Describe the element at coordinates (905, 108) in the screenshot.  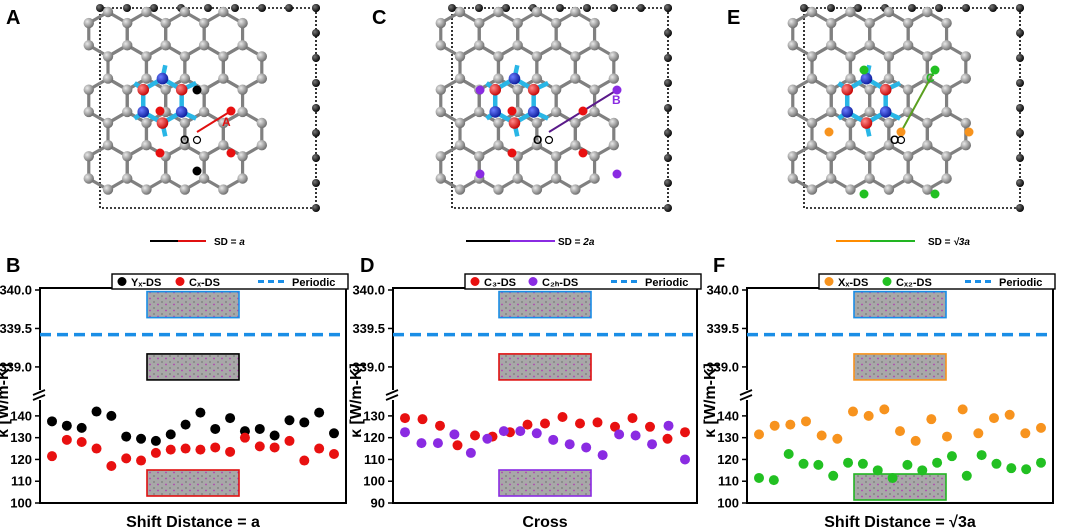
I see `lattice-e` at that location.